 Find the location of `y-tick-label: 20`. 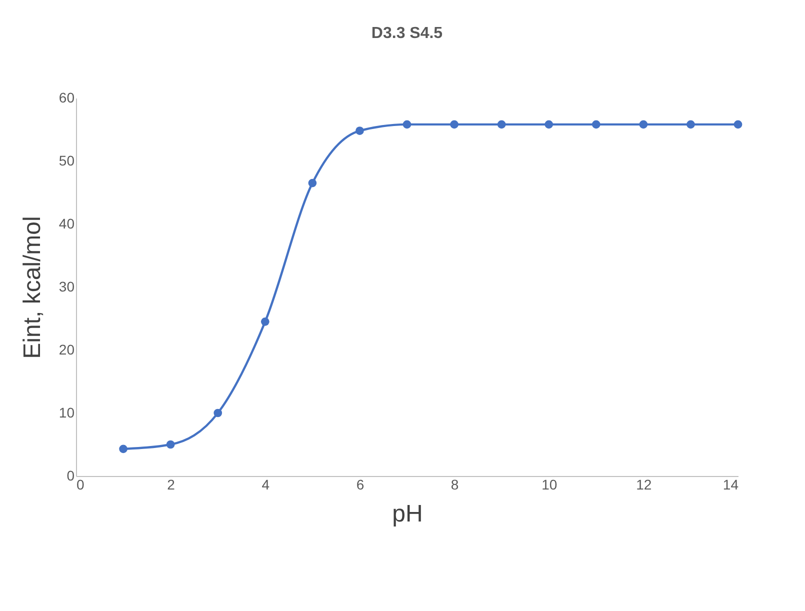

y-tick-label: 20 is located at coordinates (66, 350).